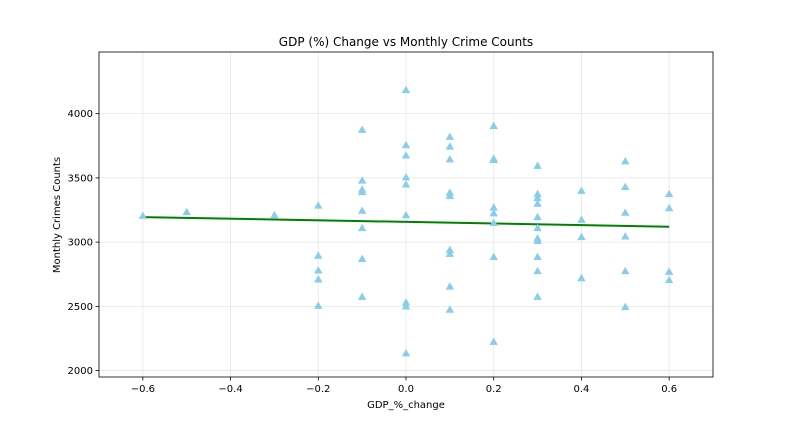  Describe the element at coordinates (57, 215) in the screenshot. I see `y-axis-label: Monthly Crimes Counts` at that location.